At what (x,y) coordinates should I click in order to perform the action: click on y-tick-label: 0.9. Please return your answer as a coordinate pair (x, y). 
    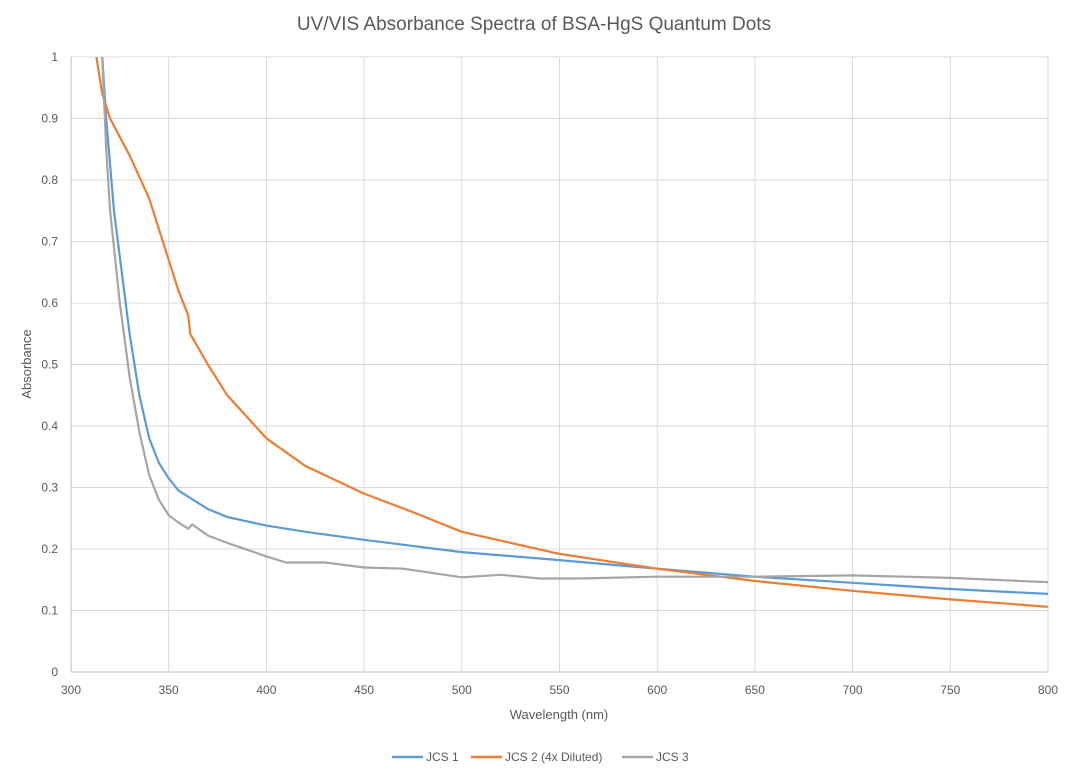
    Looking at the image, I should click on (49, 119).